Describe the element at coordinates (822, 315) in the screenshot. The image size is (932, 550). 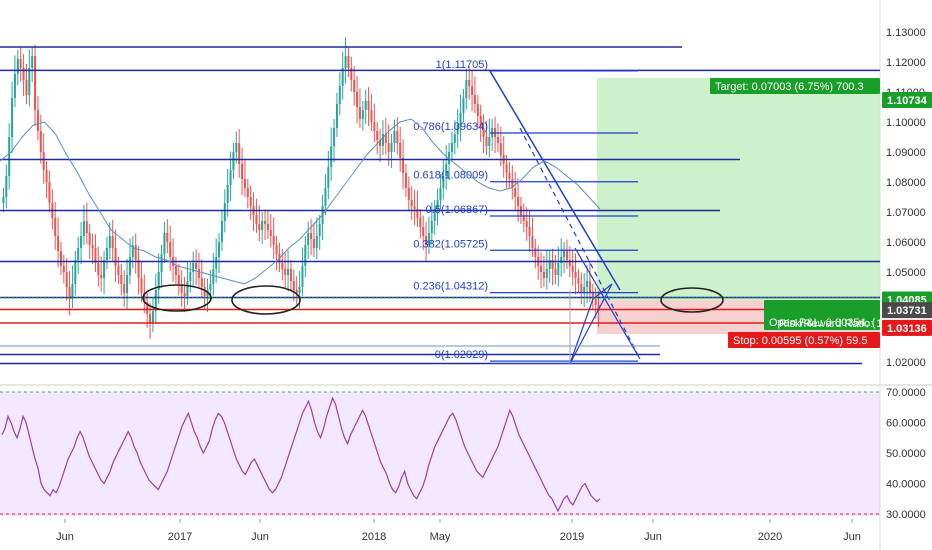
I see `open-pnl-label-bg` at that location.